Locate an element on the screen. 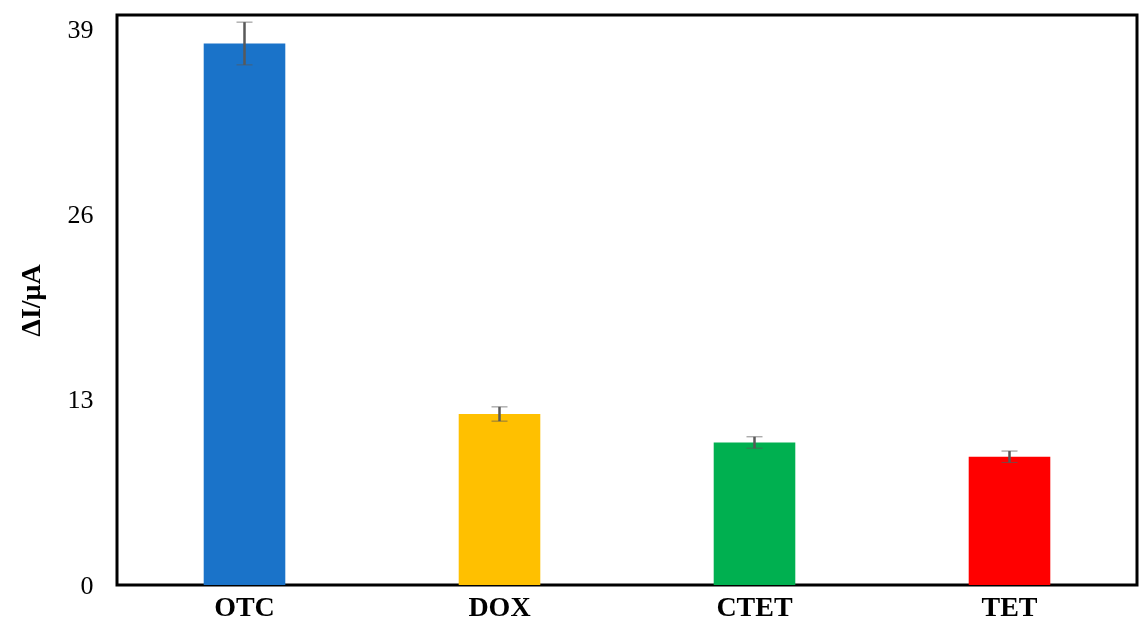 The height and width of the screenshot is (637, 1142). x-tick-label: OTC is located at coordinates (244, 606).